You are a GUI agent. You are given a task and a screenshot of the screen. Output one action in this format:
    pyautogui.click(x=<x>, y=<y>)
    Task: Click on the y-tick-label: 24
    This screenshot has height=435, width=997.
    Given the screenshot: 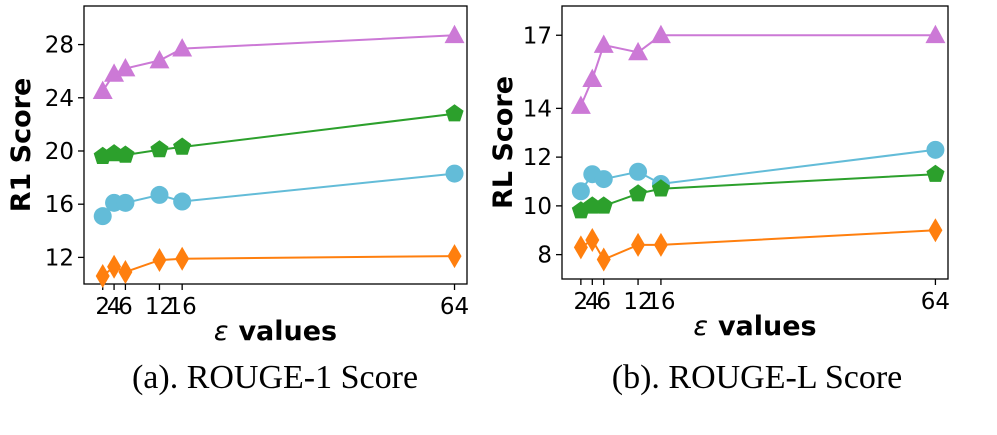 What is the action you would take?
    pyautogui.click(x=59, y=99)
    